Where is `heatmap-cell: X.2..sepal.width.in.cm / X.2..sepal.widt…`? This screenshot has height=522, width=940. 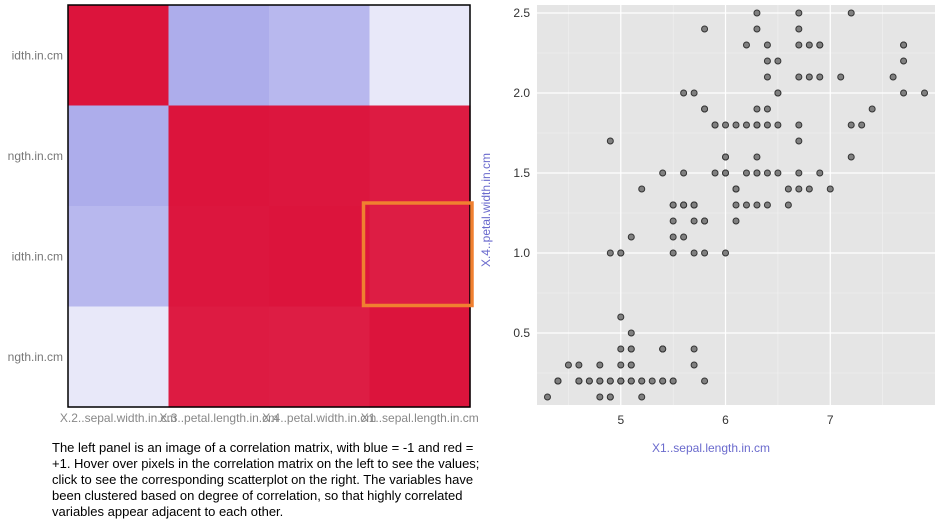 heatmap-cell: X.2..sepal.width.in.cm / X.2..sepal.widt… is located at coordinates (119, 56).